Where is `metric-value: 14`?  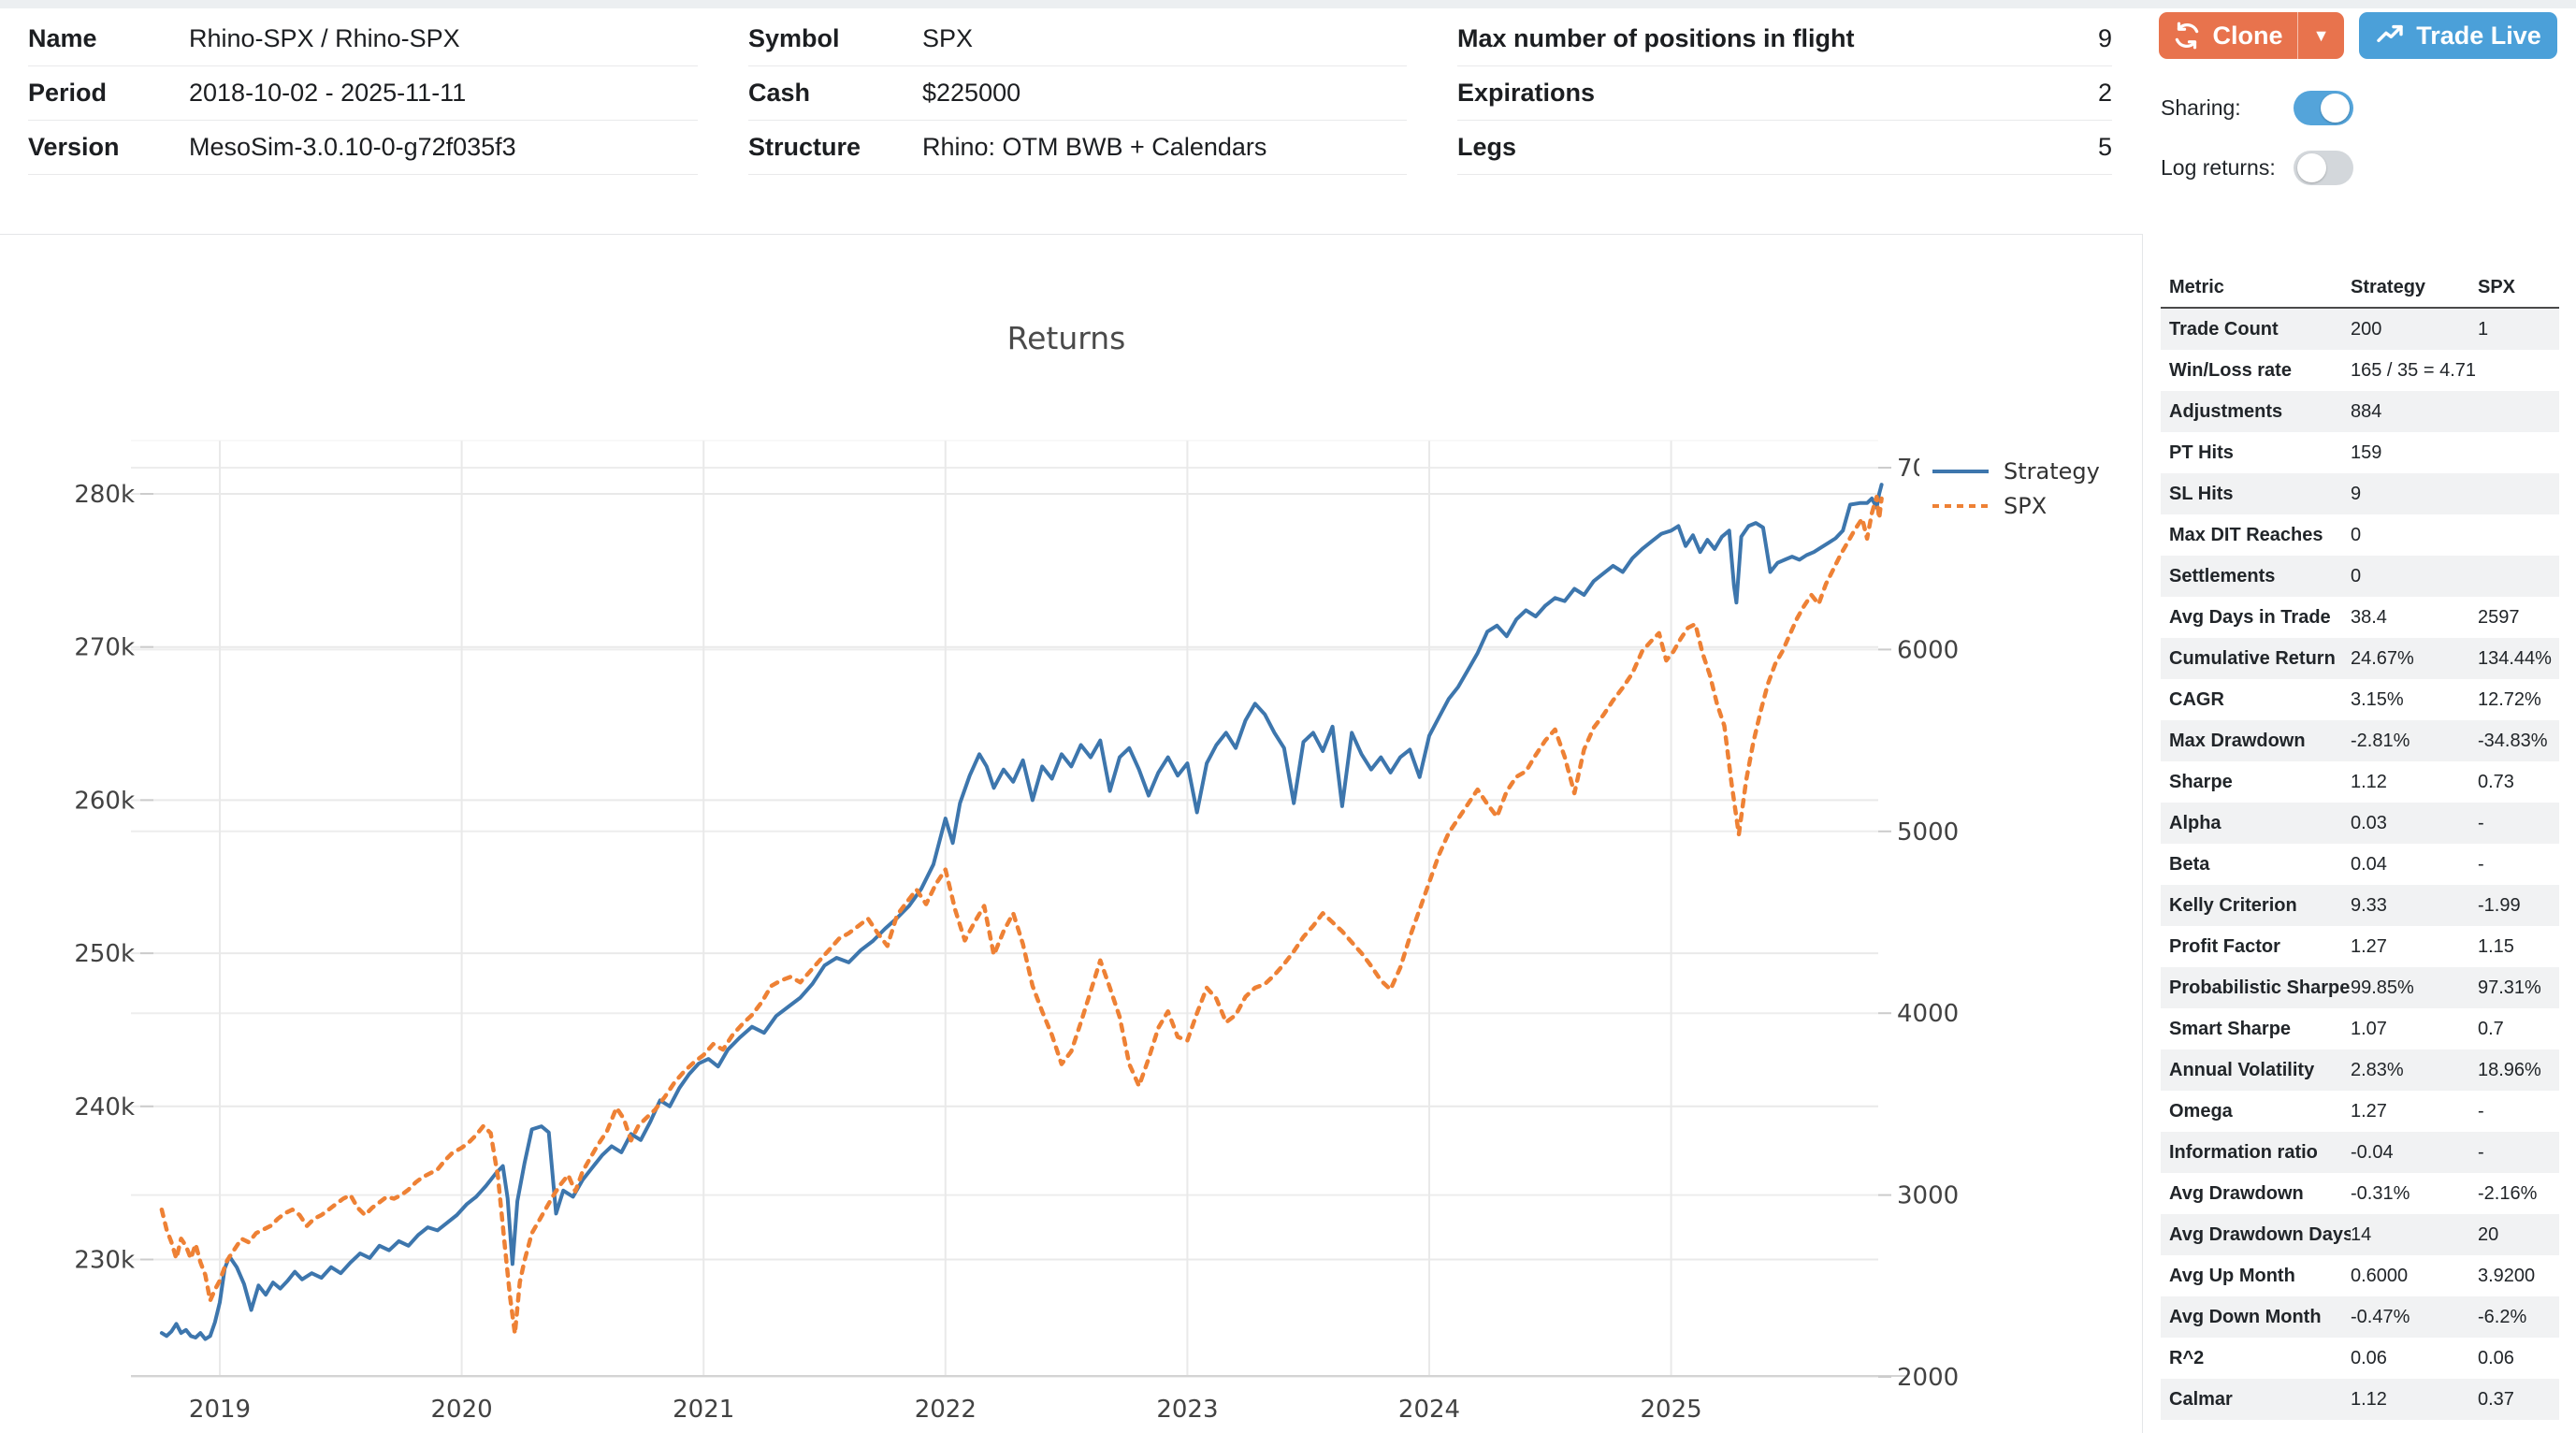 metric-value: 14 is located at coordinates (2361, 1234).